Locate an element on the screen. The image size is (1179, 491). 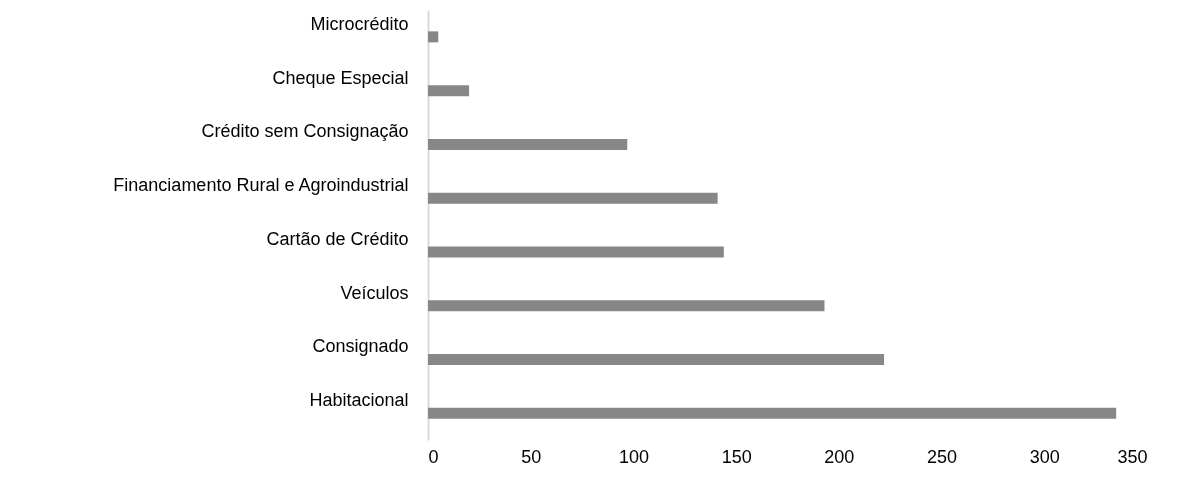
x-tick-label: 100 is located at coordinates (633, 456).